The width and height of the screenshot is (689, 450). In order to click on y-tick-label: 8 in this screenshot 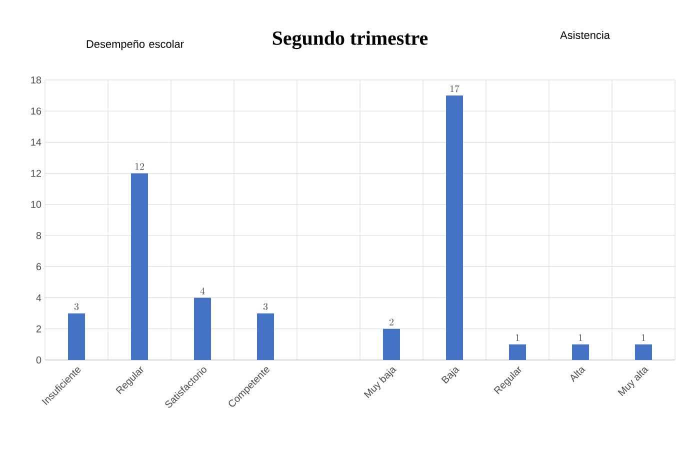, I will do `click(39, 236)`.